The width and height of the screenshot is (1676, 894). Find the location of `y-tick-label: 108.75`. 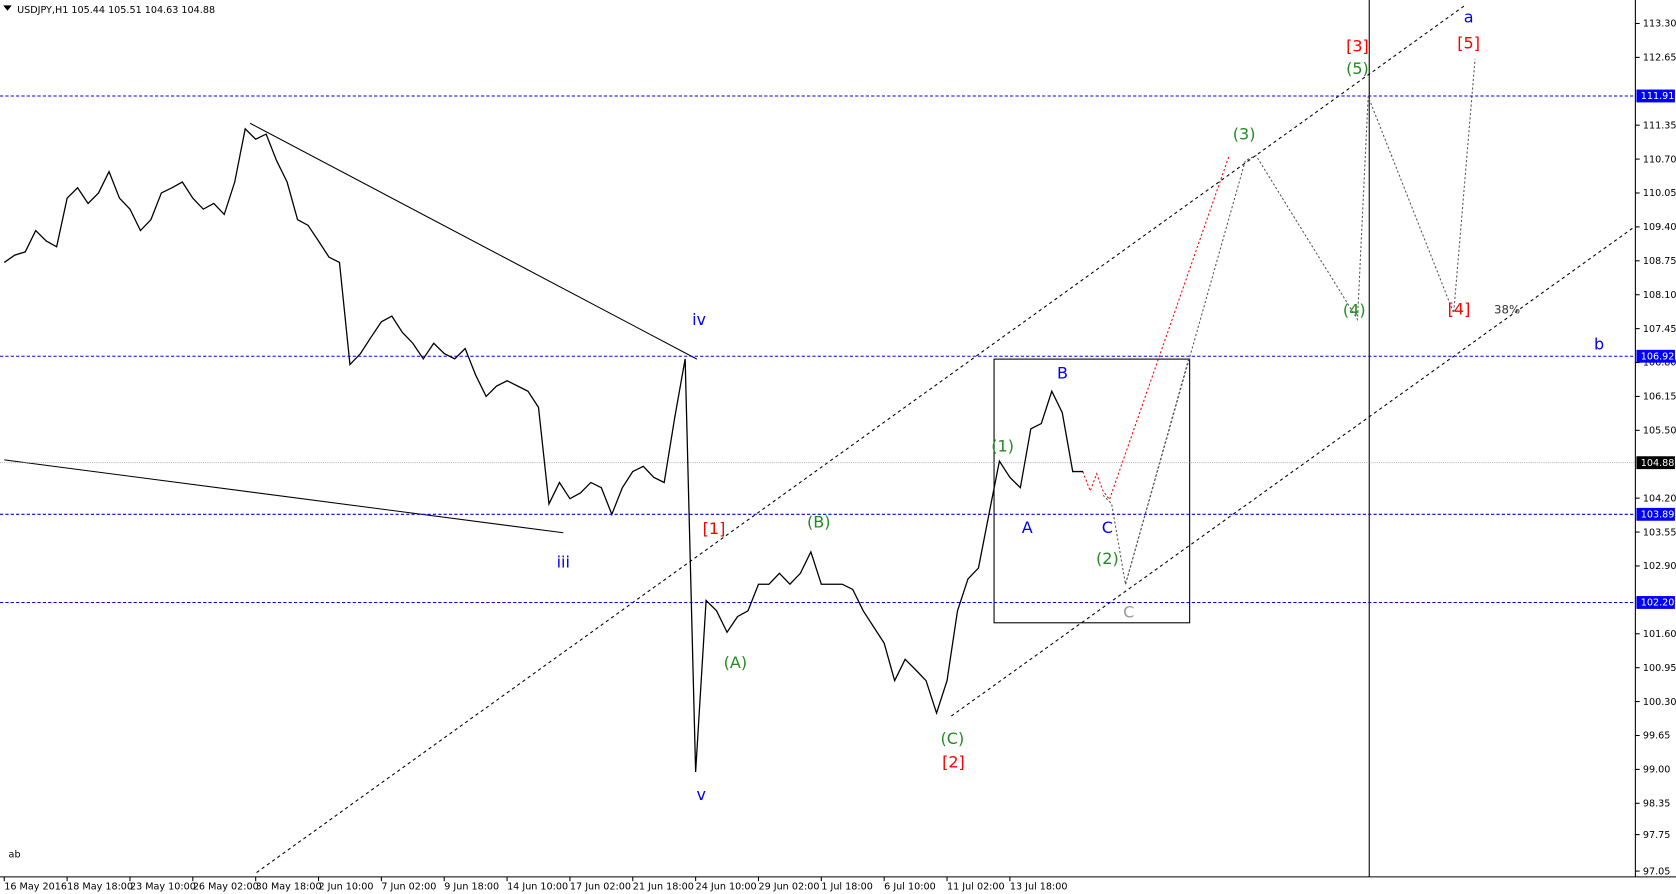

y-tick-label: 108.75 is located at coordinates (1659, 261).